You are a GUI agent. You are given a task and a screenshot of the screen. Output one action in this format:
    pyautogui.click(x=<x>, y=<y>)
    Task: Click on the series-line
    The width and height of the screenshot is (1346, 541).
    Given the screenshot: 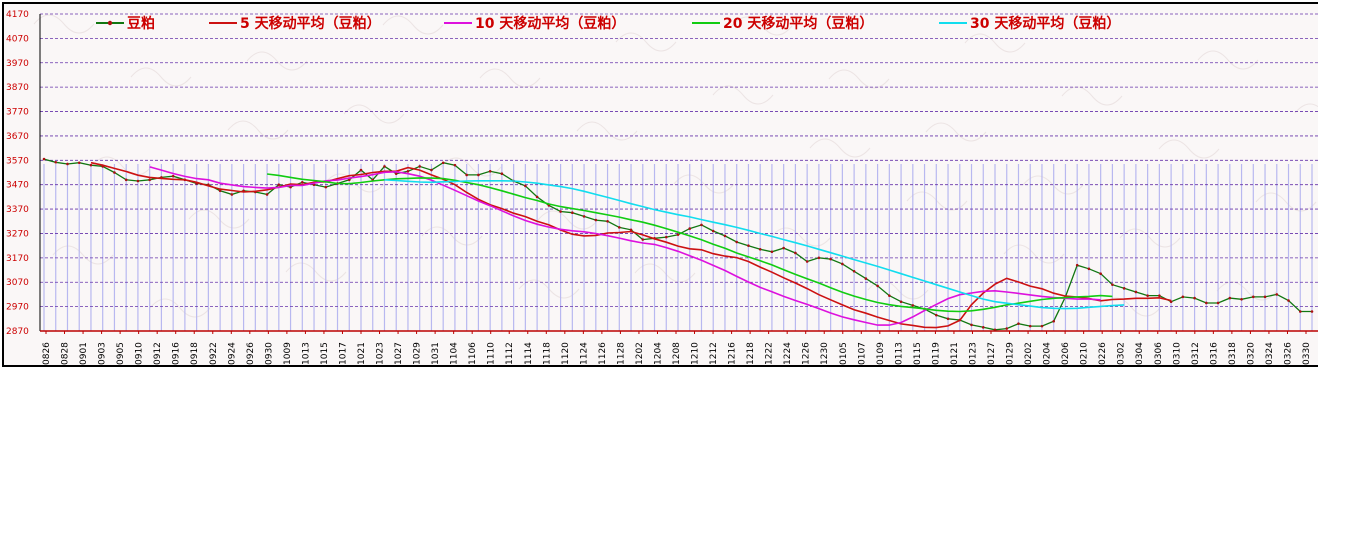 What is the action you would take?
    pyautogui.click(x=754, y=244)
    